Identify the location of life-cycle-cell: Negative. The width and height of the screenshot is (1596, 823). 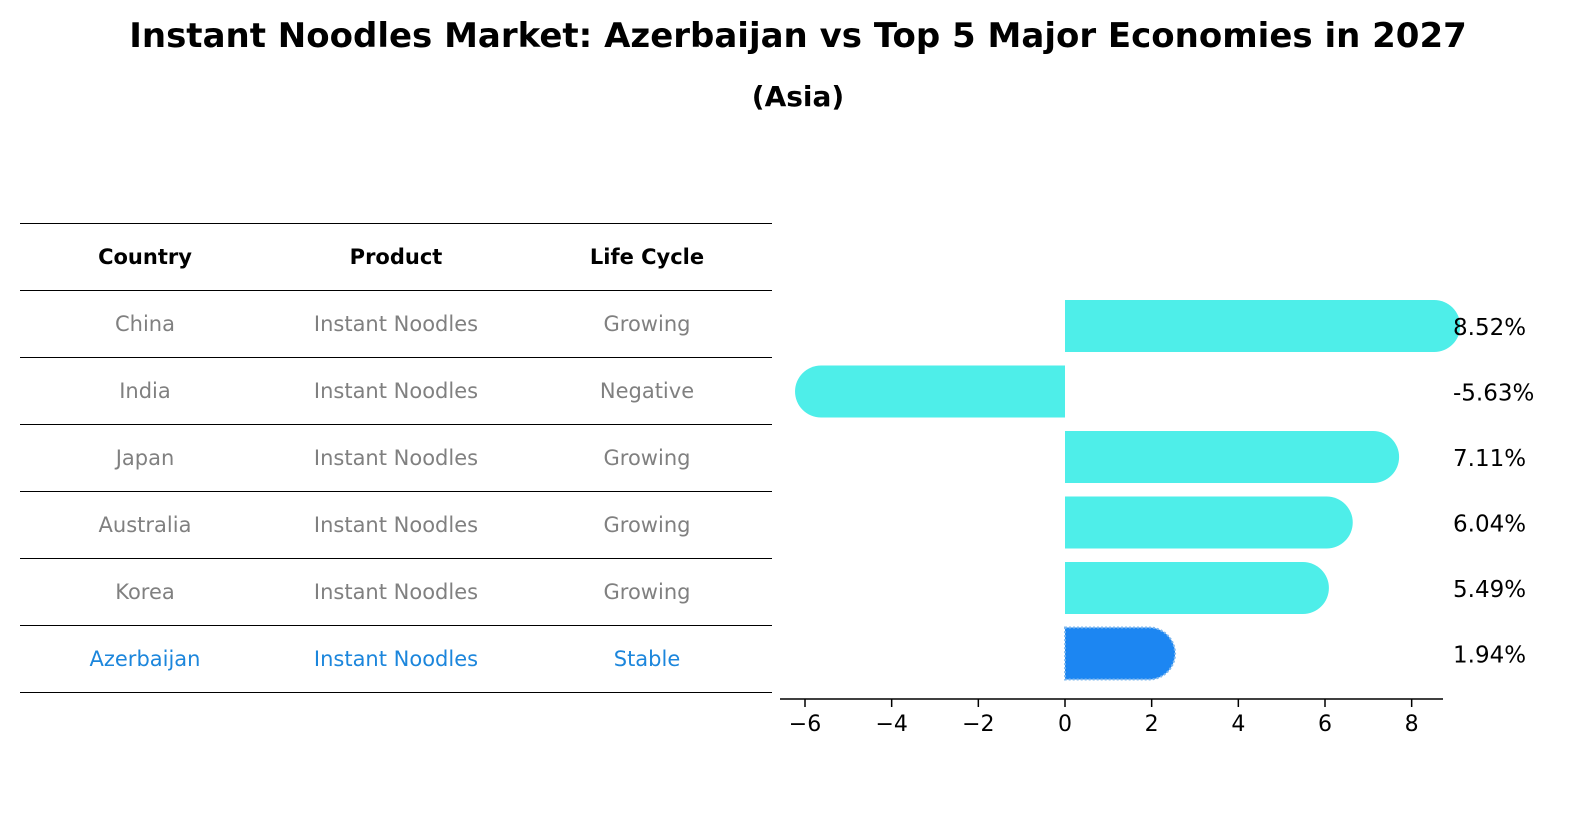
(647, 391).